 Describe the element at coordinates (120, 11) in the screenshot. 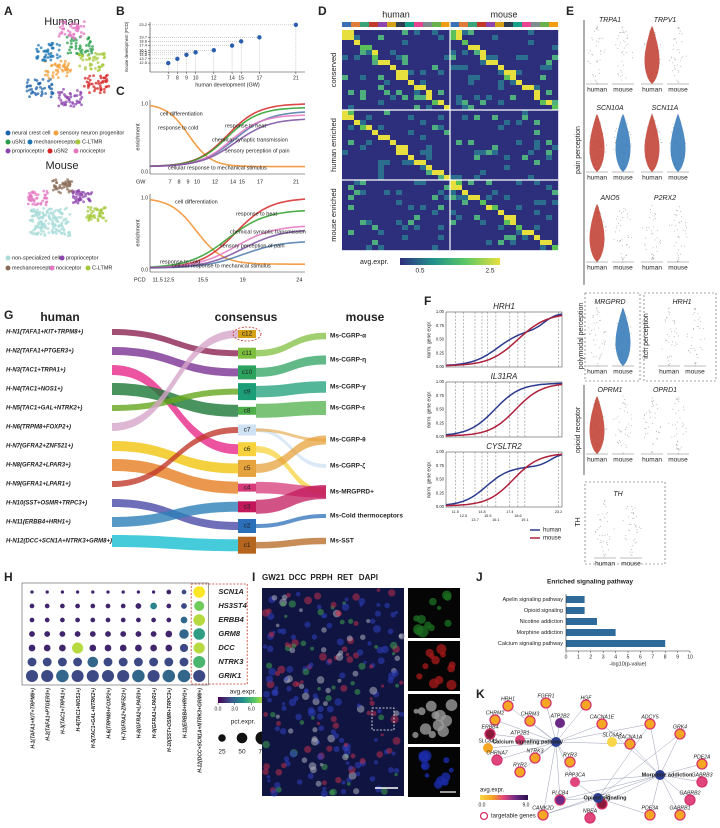

I see `panel-letter: B` at that location.